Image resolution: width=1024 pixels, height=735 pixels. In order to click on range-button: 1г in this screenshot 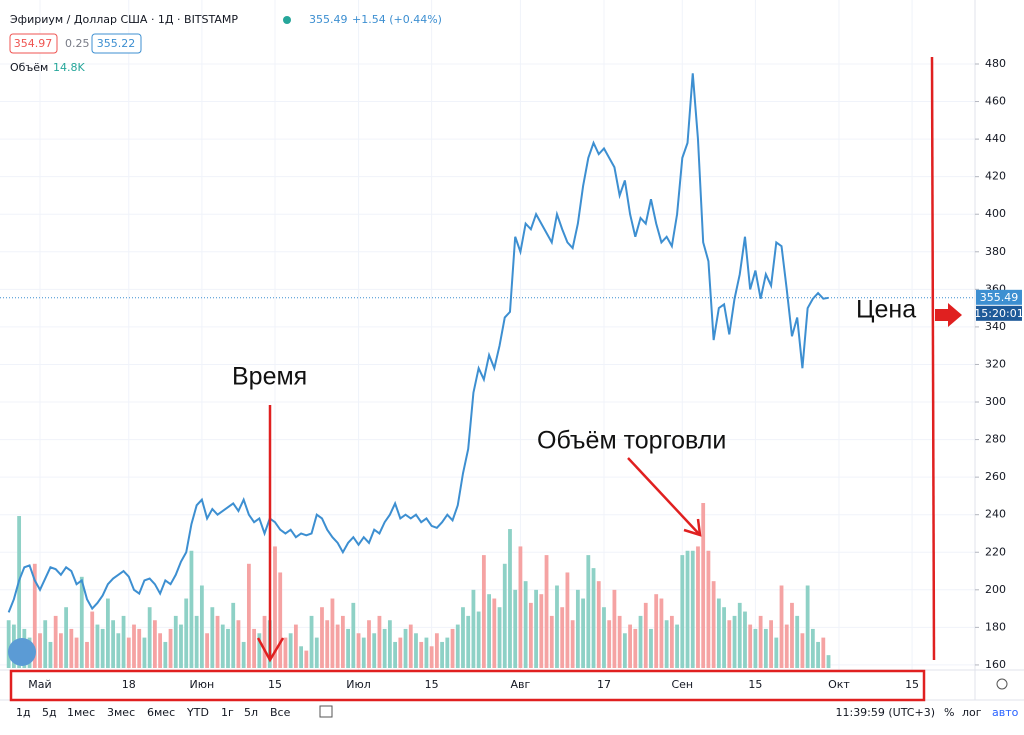, I will do `click(227, 712)`.